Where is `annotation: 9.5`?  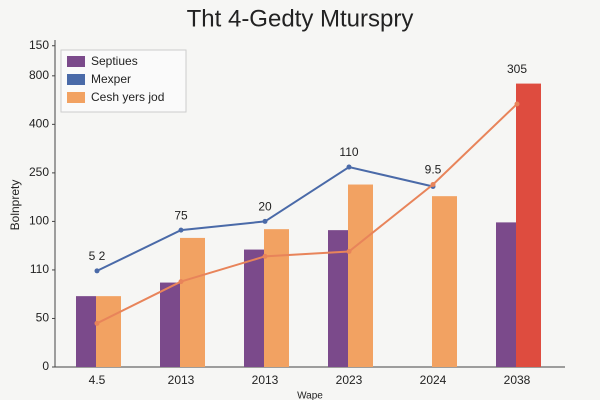 annotation: 9.5 is located at coordinates (433, 170).